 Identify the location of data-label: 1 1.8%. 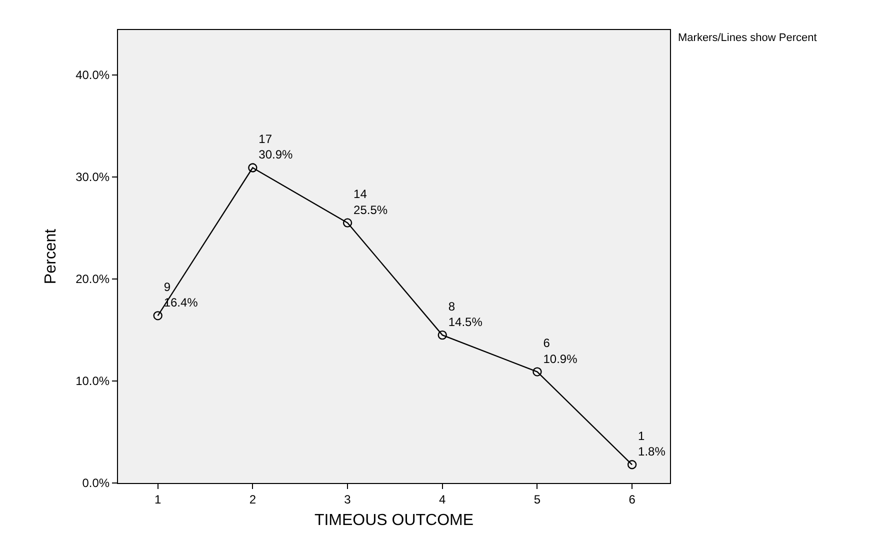
(652, 444).